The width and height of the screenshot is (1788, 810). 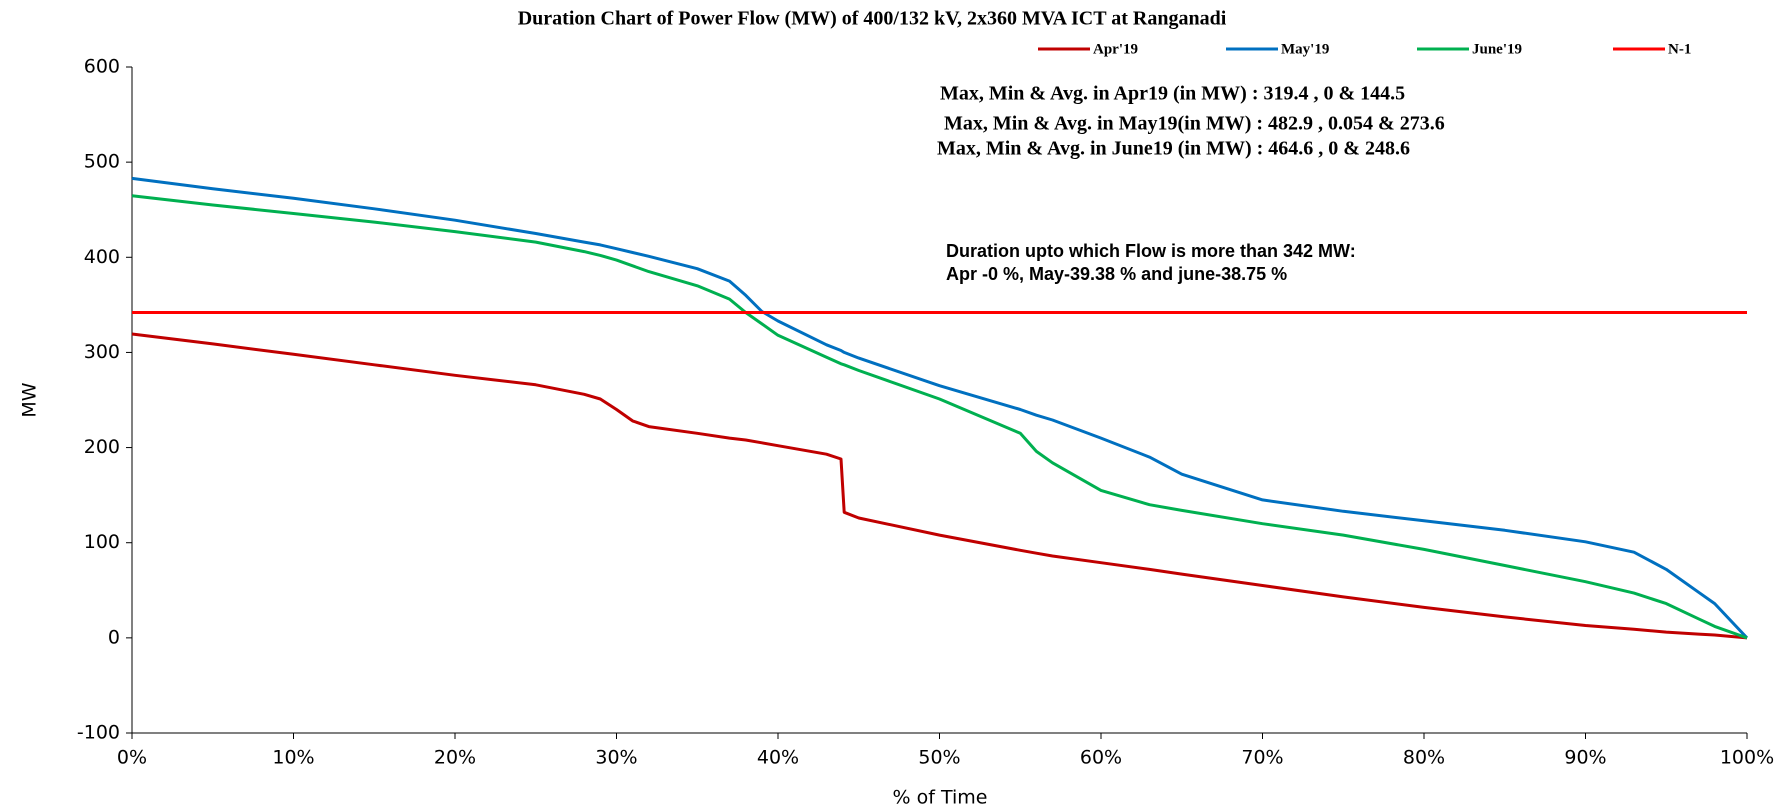 What do you see at coordinates (939, 758) in the screenshot?
I see `x-tick-label: 50%` at bounding box center [939, 758].